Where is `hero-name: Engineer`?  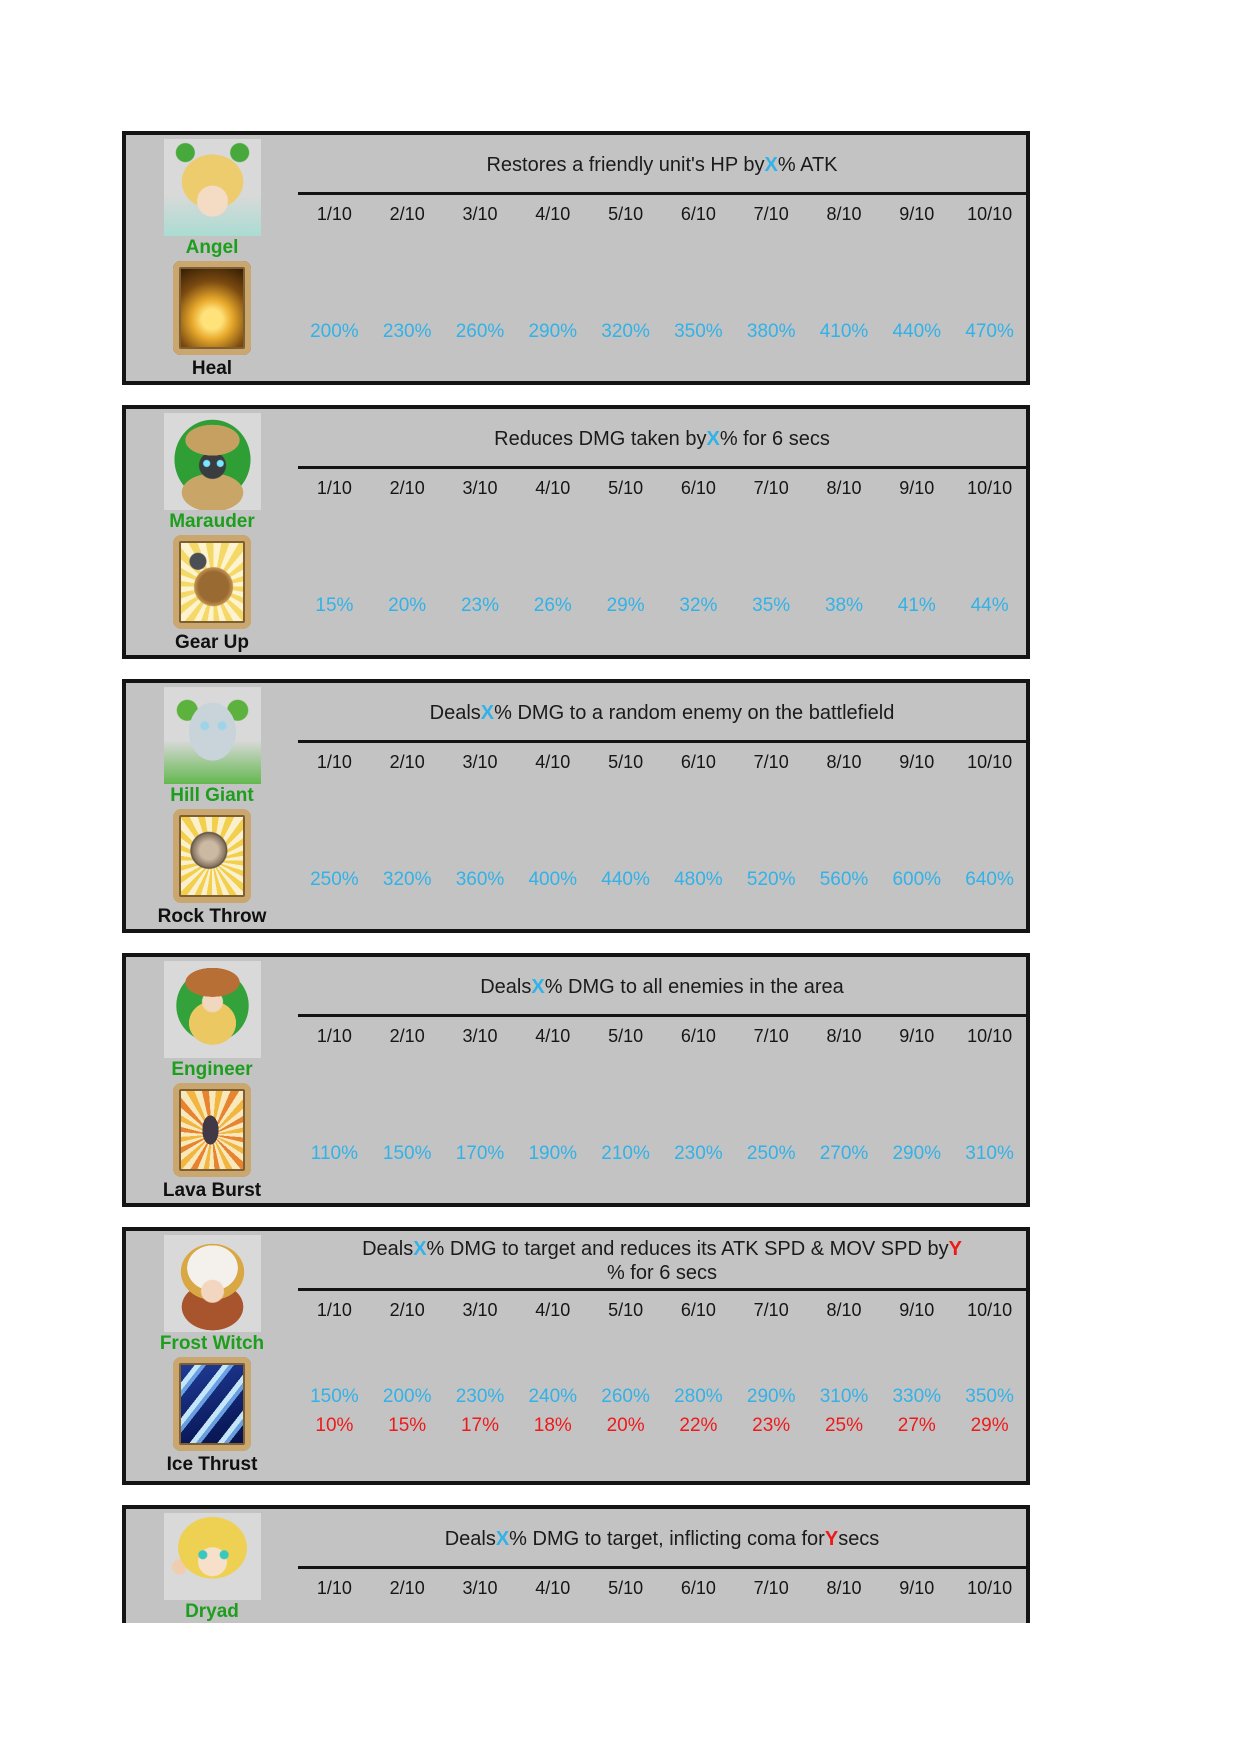
hero-name: Engineer is located at coordinates (212, 1069).